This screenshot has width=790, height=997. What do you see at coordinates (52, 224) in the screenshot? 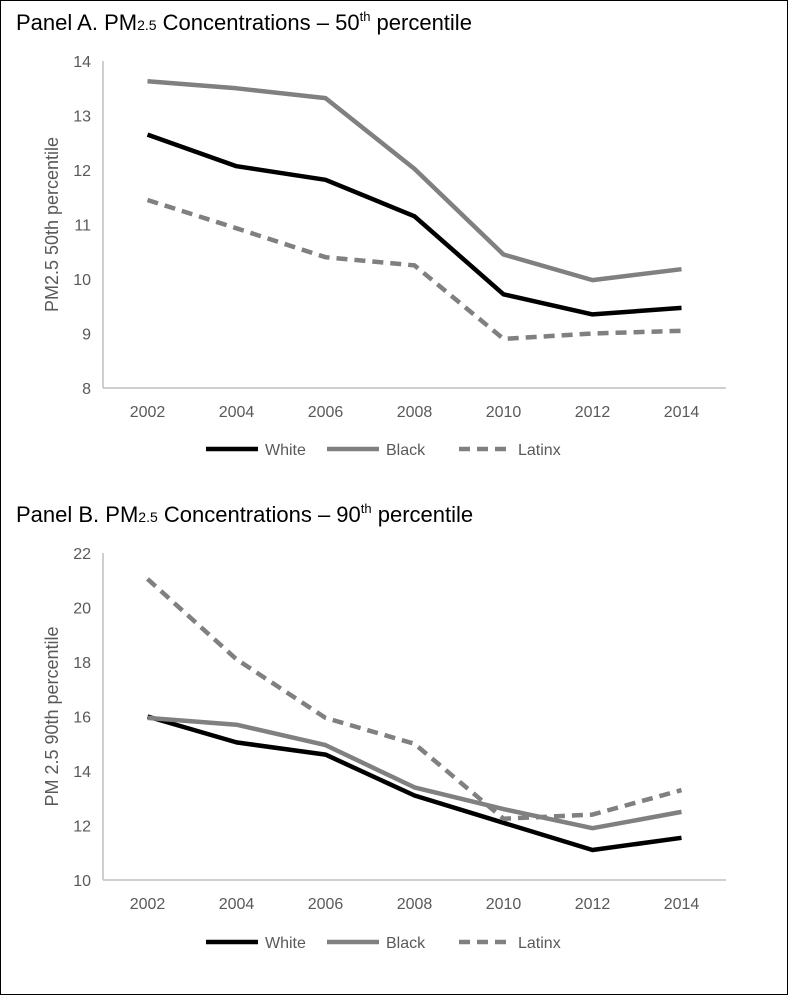
I see `y-axis-label: PM2.5 50th percentile` at bounding box center [52, 224].